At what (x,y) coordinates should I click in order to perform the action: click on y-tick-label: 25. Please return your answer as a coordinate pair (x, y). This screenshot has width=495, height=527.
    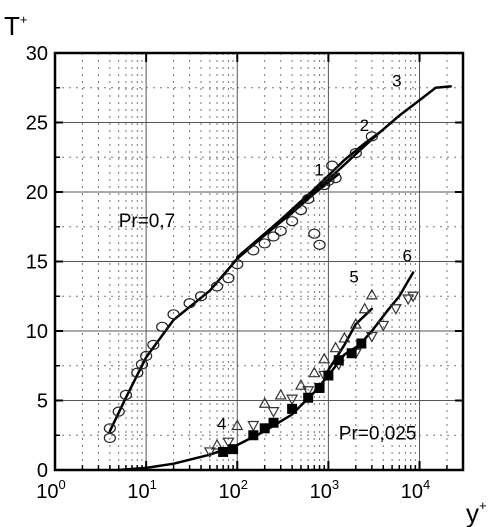
    Looking at the image, I should click on (37, 124).